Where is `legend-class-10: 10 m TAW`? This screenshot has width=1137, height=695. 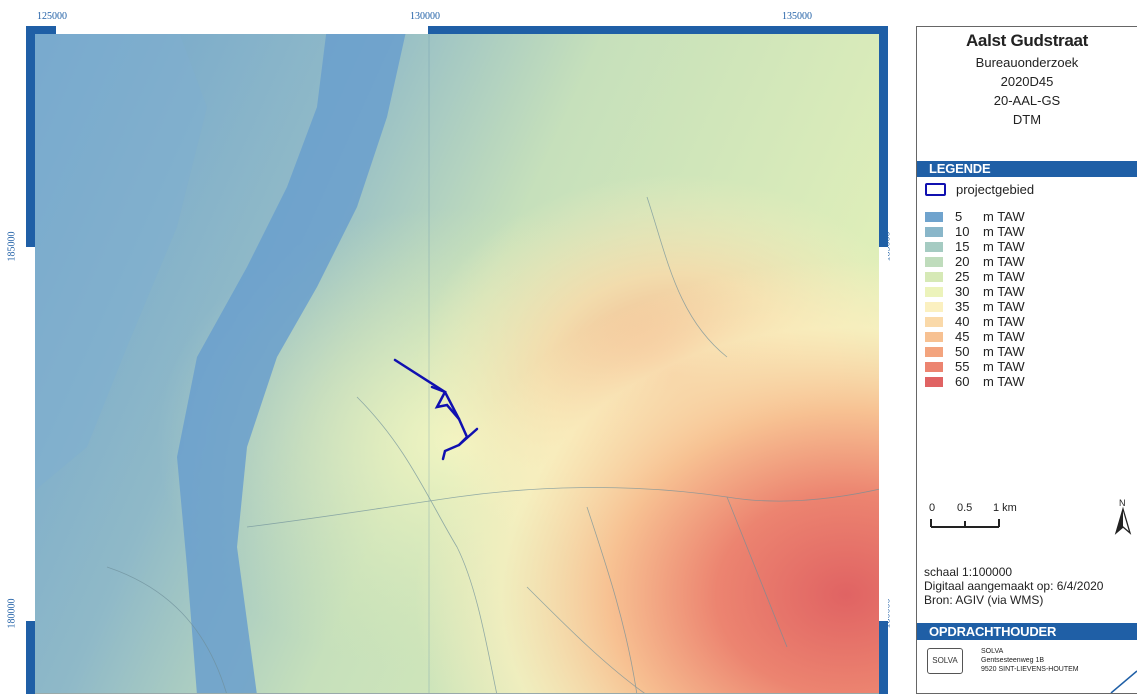 legend-class-10: 10 m TAW is located at coordinates (975, 231).